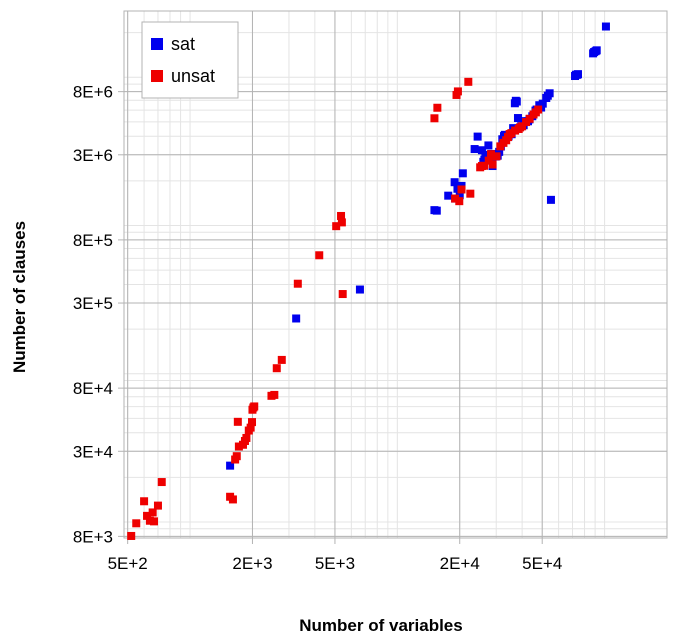 The height and width of the screenshot is (634, 681). I want to click on legend: sat unsat, so click(190, 60).